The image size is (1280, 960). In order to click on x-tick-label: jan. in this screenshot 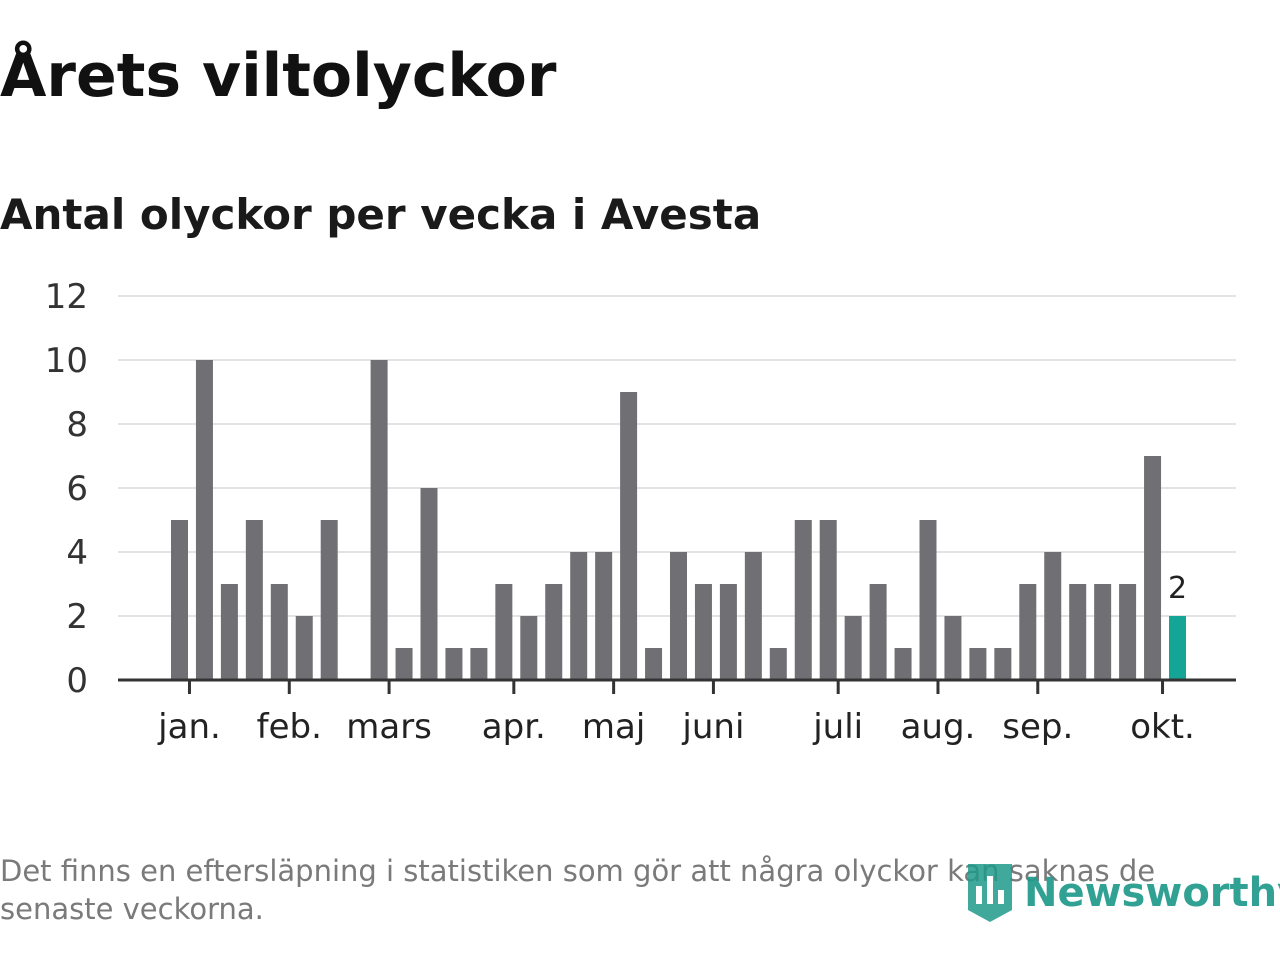, I will do `click(189, 727)`.